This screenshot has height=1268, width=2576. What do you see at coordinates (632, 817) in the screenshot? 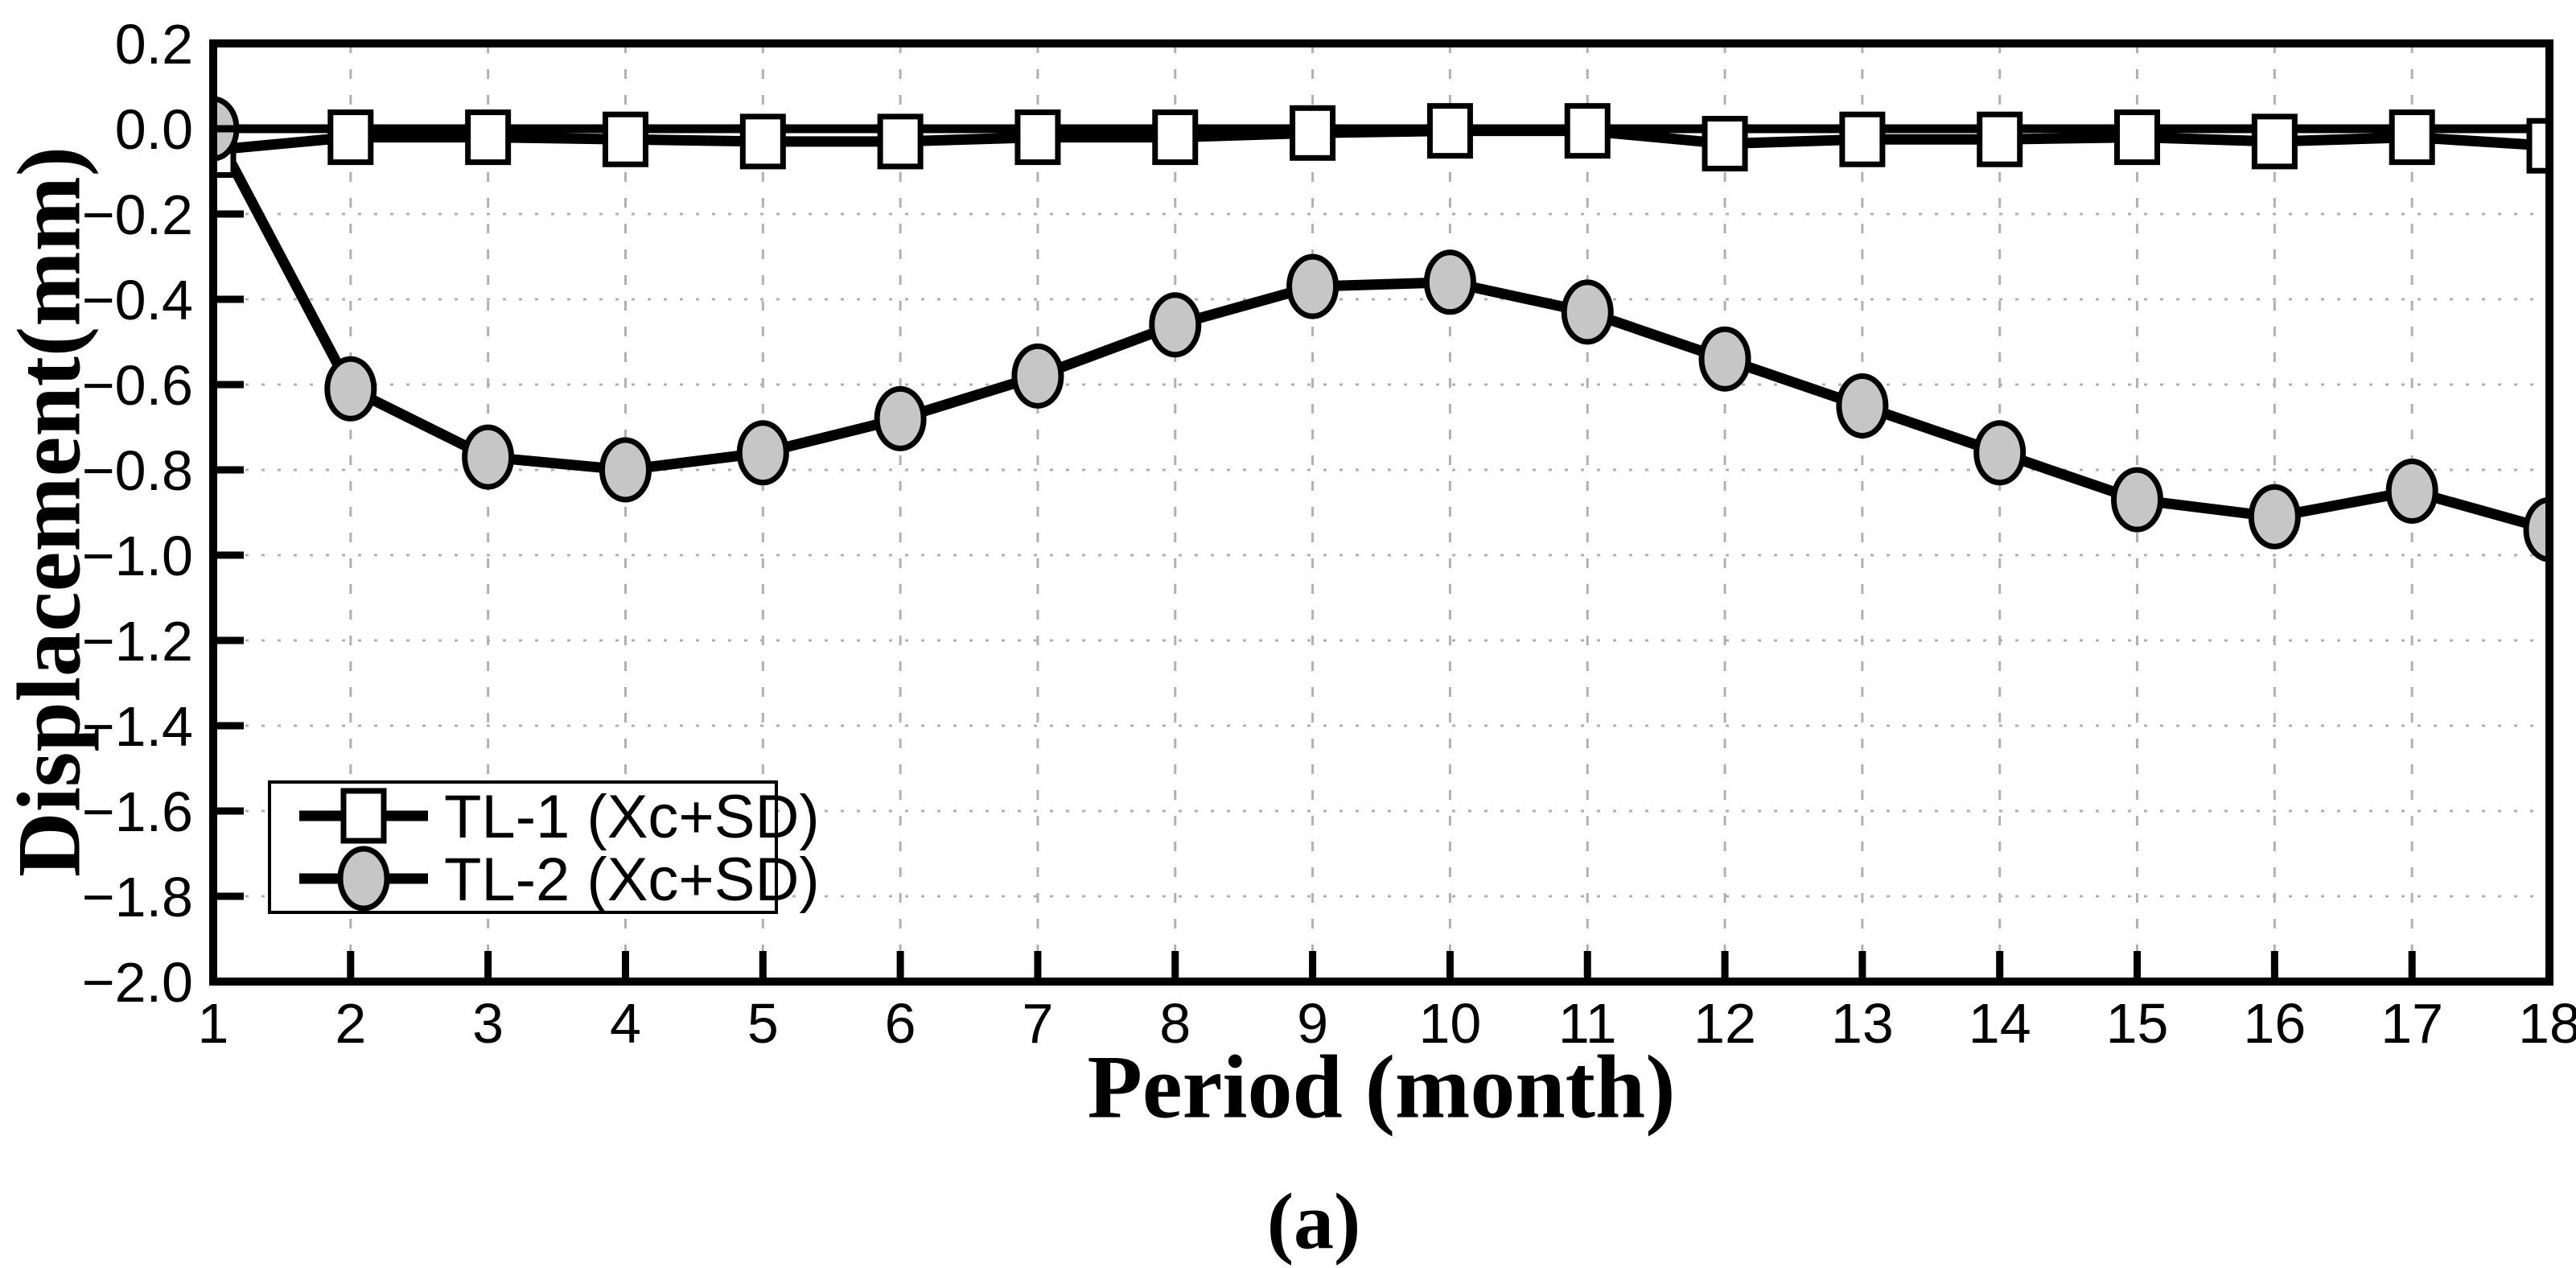
I see `legend-label: TL-1 (Xc+SD)` at bounding box center [632, 817].